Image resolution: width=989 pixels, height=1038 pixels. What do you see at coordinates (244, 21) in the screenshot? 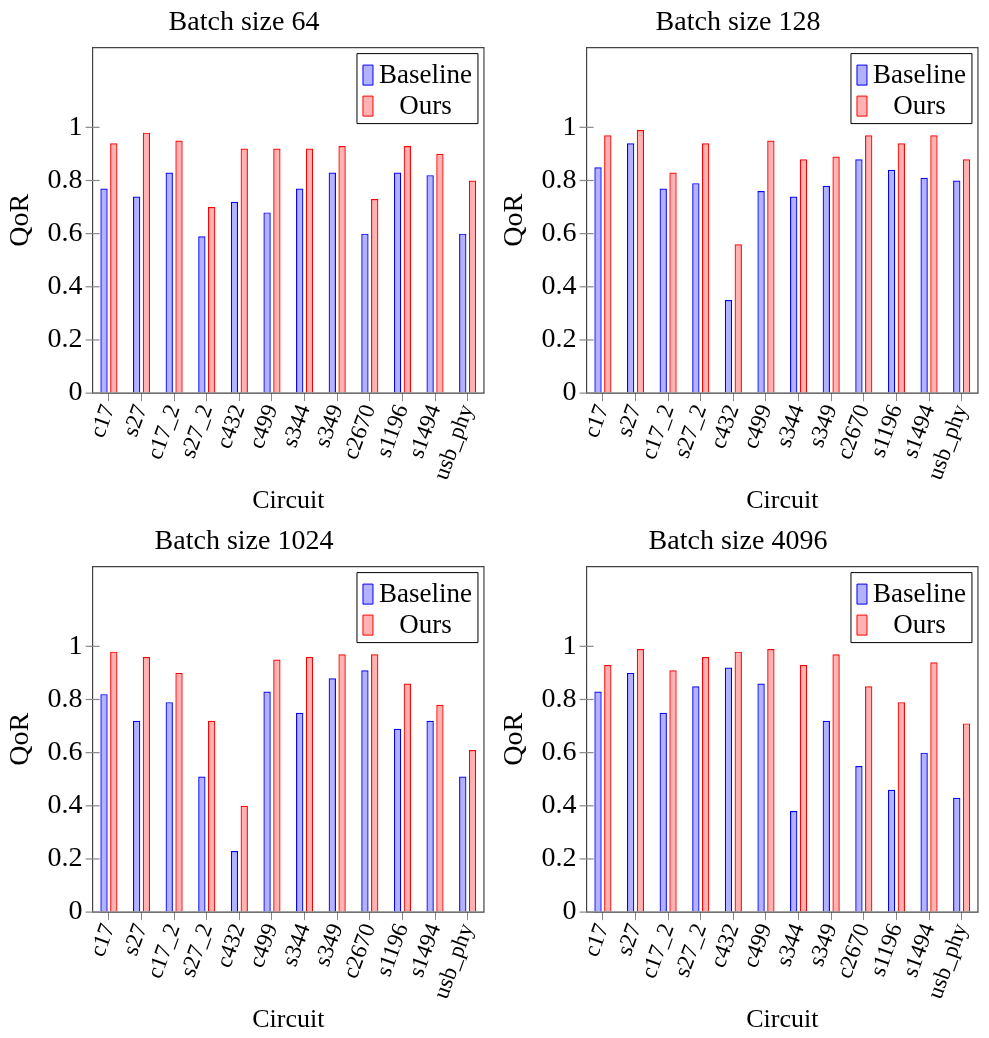
I see `chart-title: Batch size 64` at bounding box center [244, 21].